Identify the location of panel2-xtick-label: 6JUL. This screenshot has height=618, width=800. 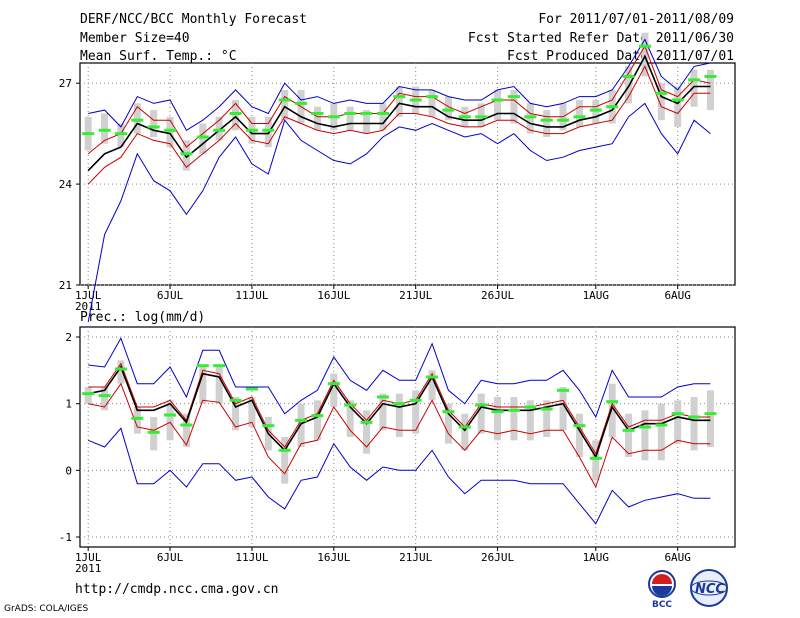
(170, 557).